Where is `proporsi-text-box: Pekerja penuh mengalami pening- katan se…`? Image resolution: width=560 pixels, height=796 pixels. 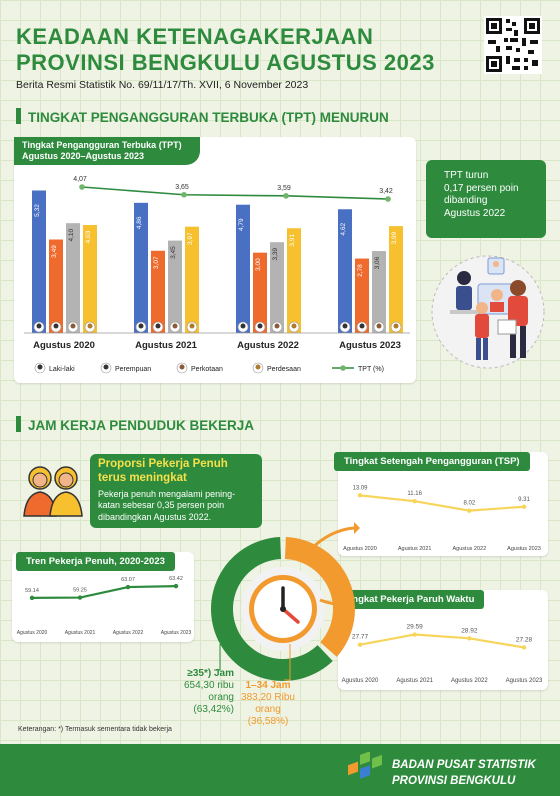
proporsi-text-box: Pekerja penuh mengalami pening- katan se… is located at coordinates (176, 507).